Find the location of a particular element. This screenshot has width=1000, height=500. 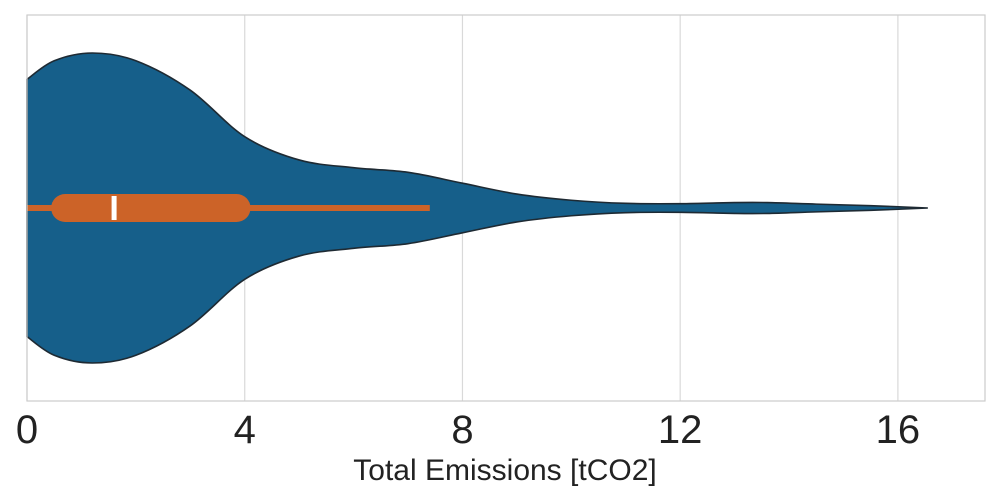

x-tick-label: 16 is located at coordinates (898, 430).